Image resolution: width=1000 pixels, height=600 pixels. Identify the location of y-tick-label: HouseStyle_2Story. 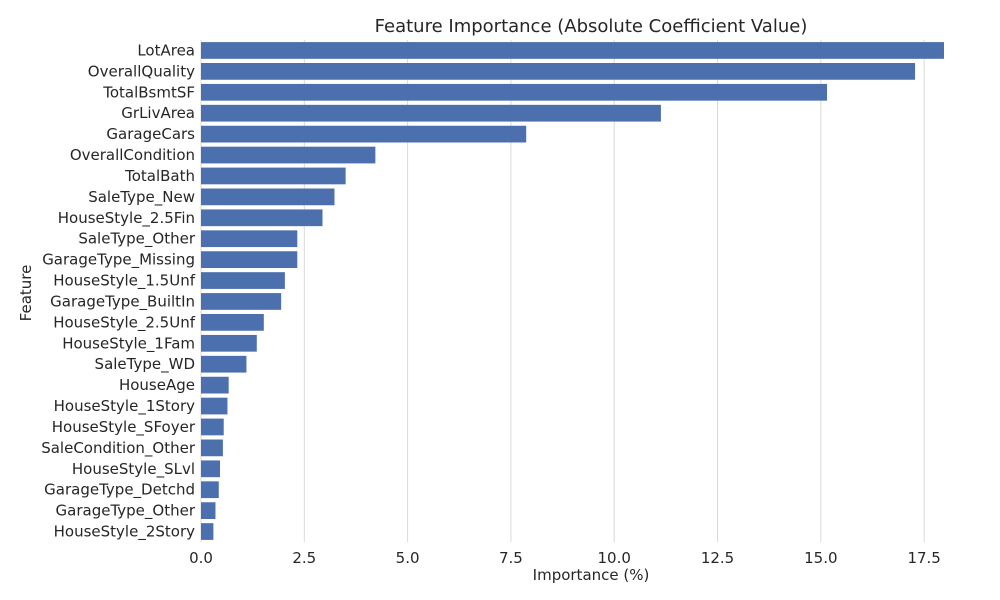
(124, 532).